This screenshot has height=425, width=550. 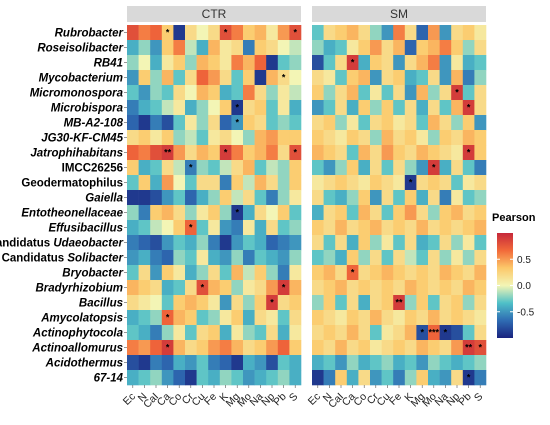 What do you see at coordinates (293, 397) in the screenshot?
I see `column-label: S` at bounding box center [293, 397].